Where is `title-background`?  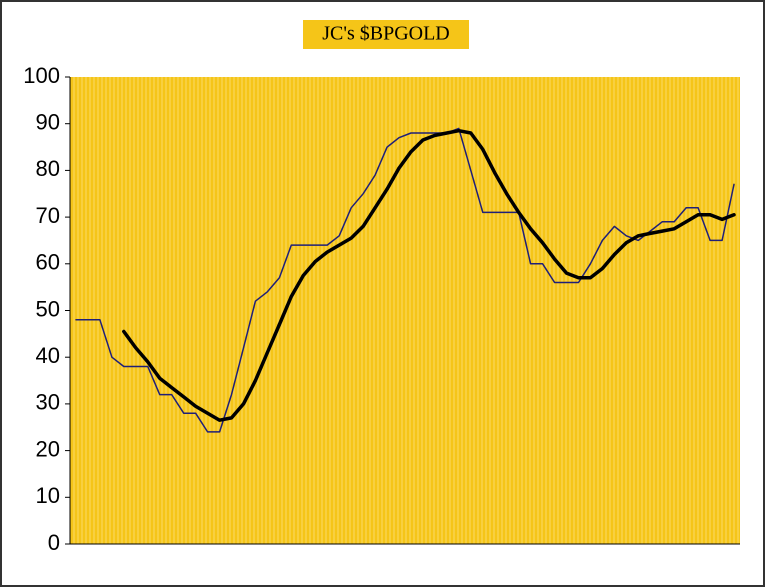 title-background is located at coordinates (386, 34).